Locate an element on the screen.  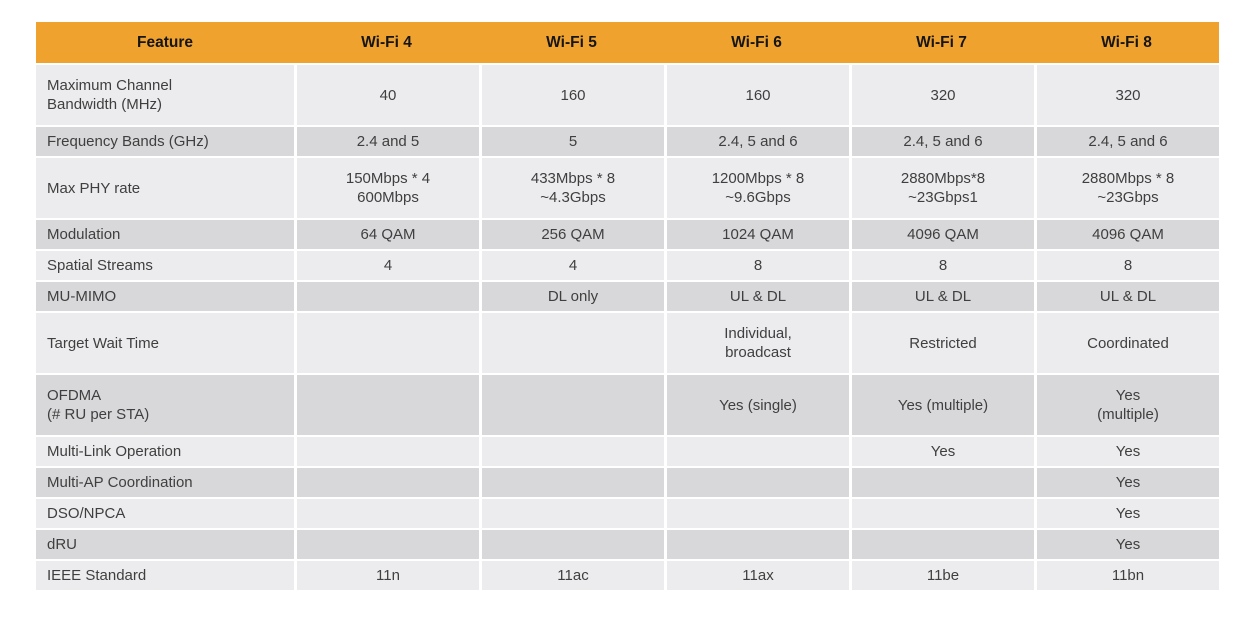
feature-cell: DSO/NPCA is located at coordinates (165, 512).